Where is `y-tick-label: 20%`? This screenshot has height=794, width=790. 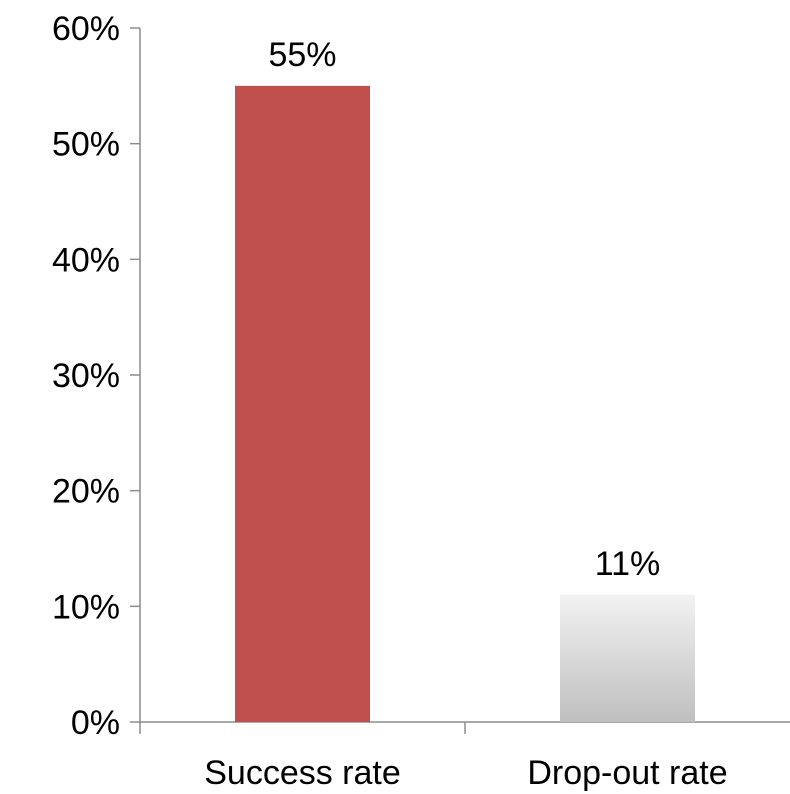
y-tick-label: 20% is located at coordinates (86, 492).